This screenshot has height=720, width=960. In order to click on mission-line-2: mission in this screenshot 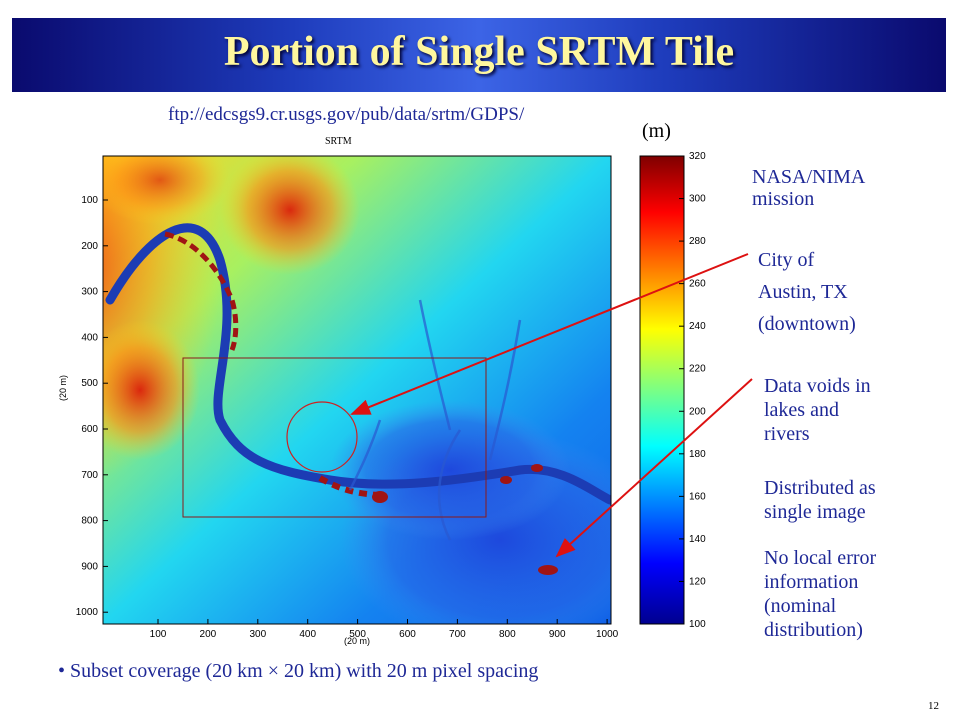, I will do `click(783, 199)`.